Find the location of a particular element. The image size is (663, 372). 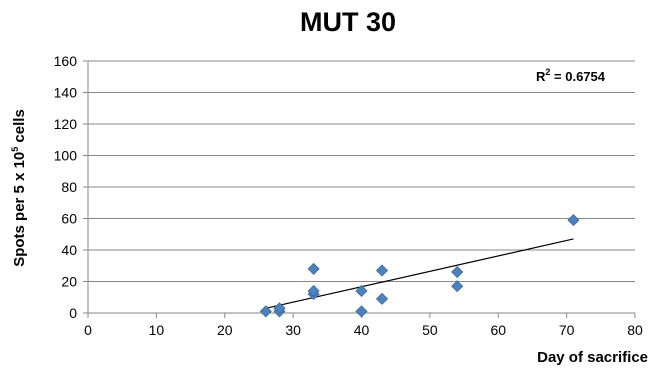

y-axis-title-prefix: Spots per 5 x 10 is located at coordinates (19, 209).